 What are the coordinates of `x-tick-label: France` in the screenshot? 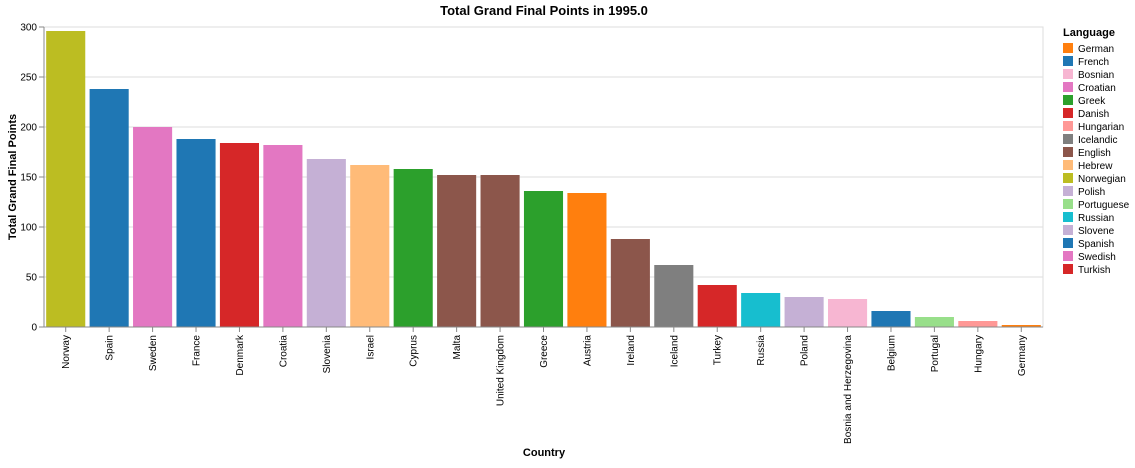 It's located at (197, 351).